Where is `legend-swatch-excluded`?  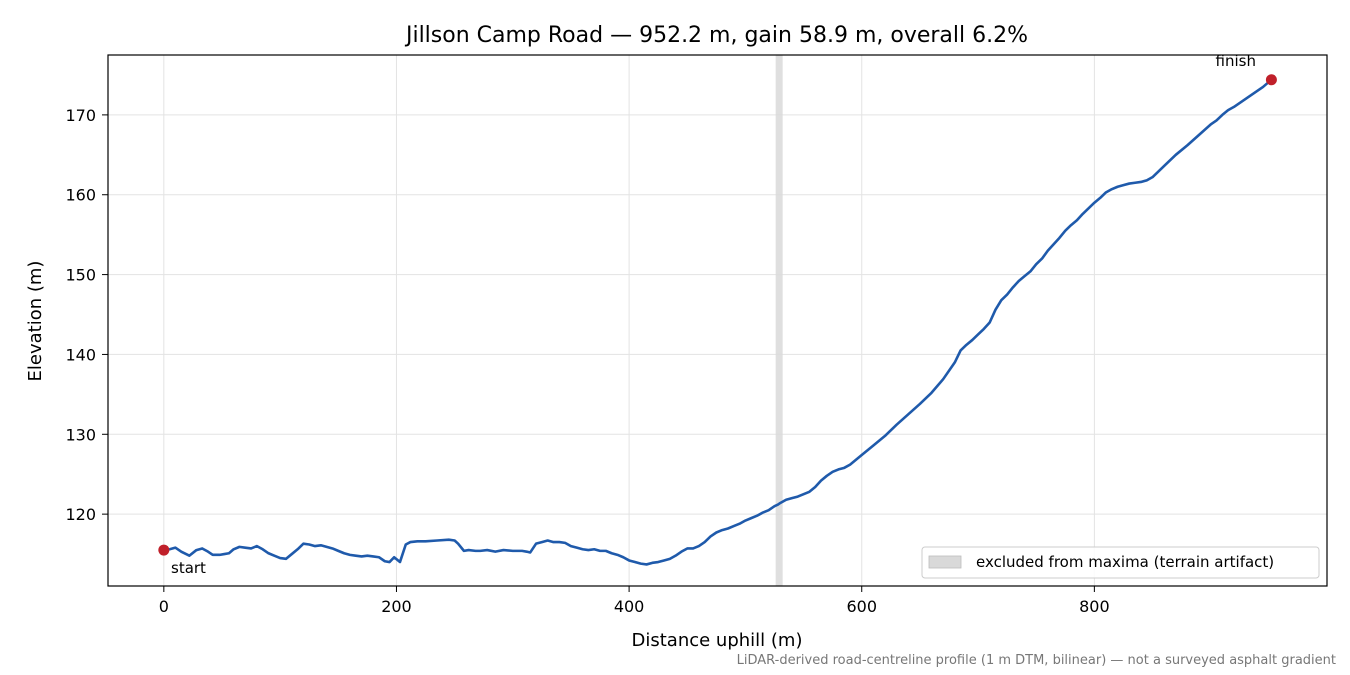 legend-swatch-excluded is located at coordinates (945, 562).